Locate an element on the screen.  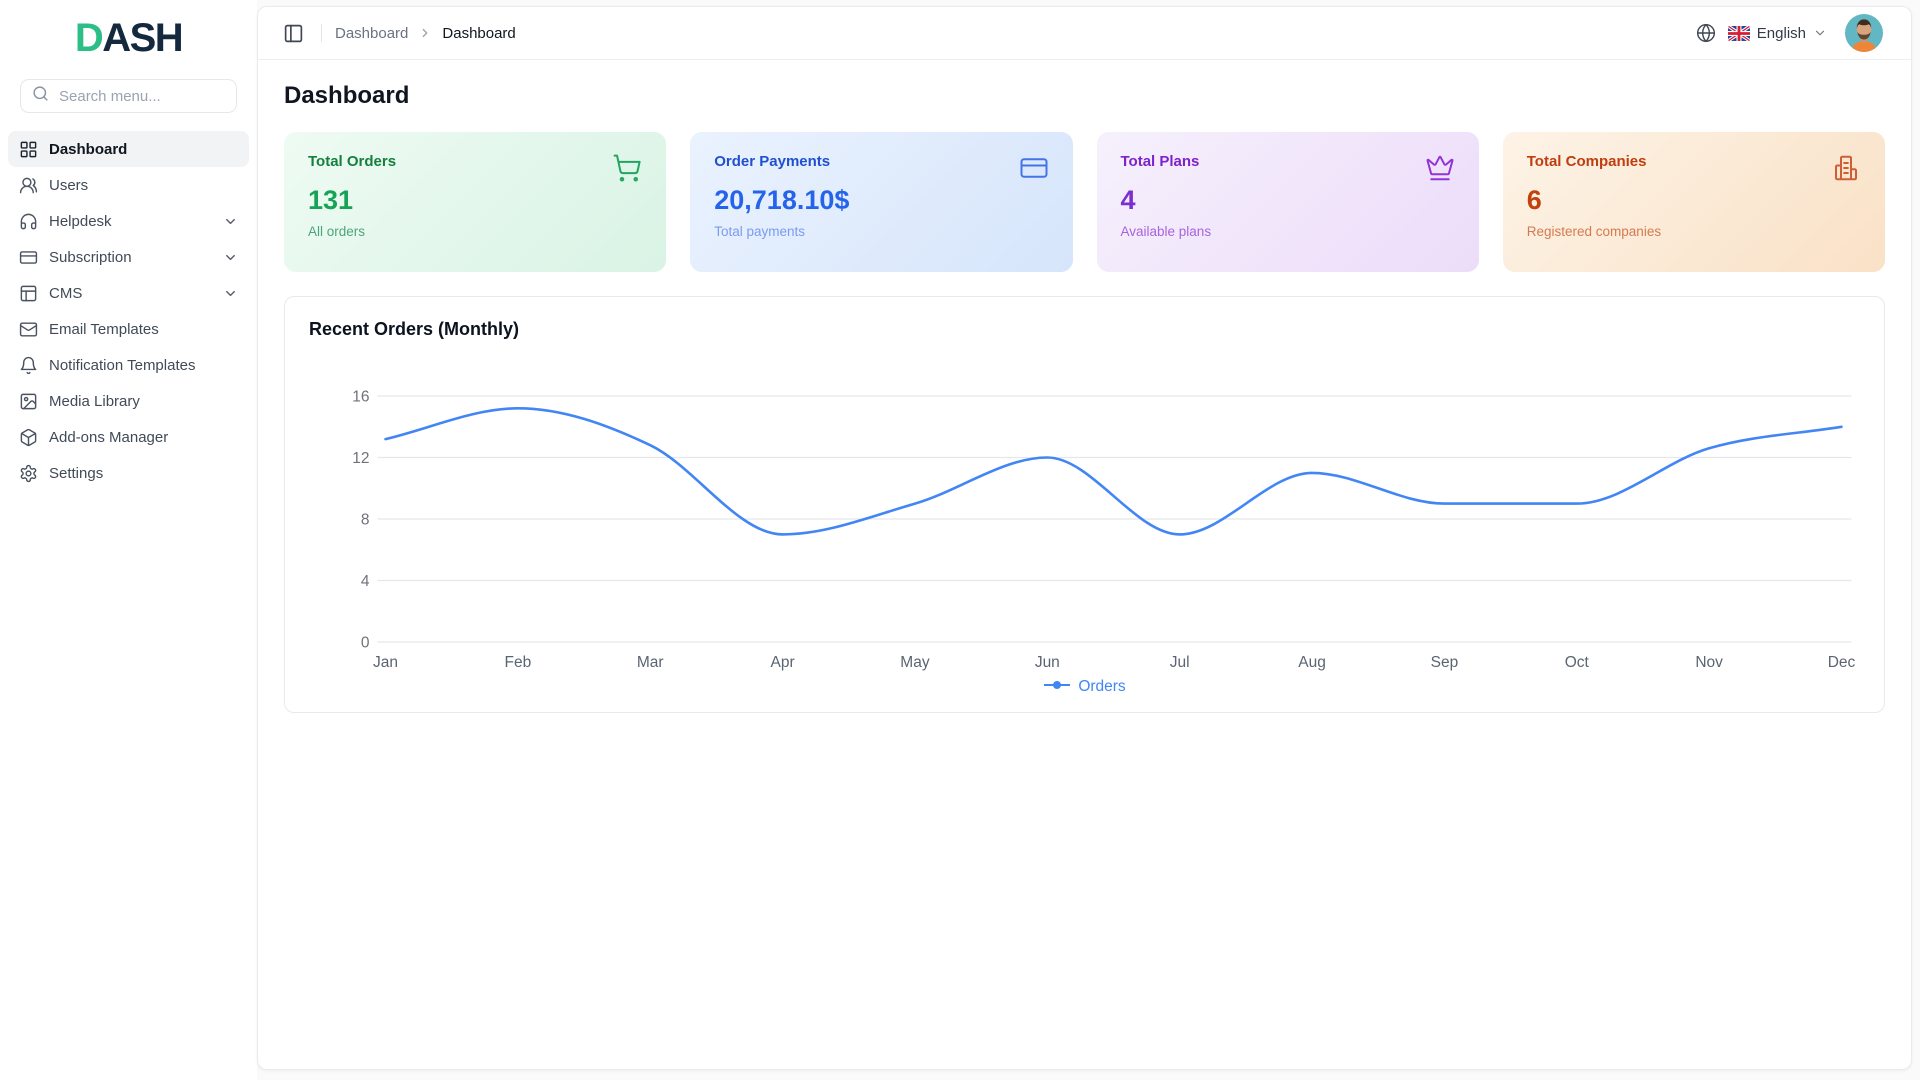
legend-label: Orders is located at coordinates (1102, 686).